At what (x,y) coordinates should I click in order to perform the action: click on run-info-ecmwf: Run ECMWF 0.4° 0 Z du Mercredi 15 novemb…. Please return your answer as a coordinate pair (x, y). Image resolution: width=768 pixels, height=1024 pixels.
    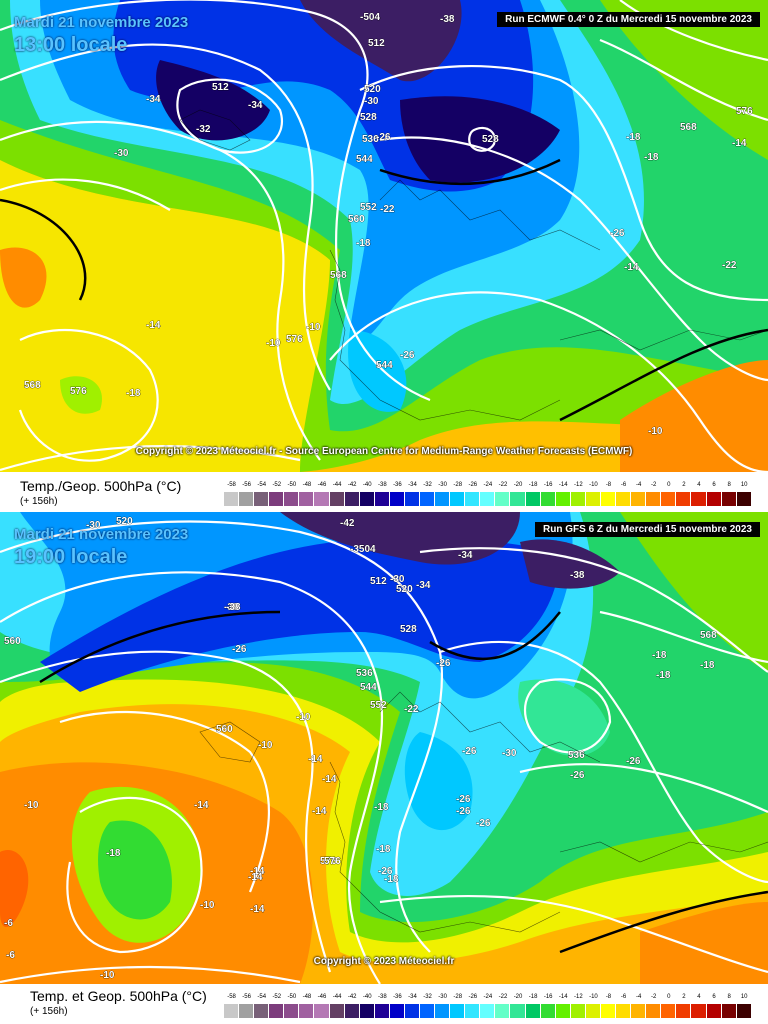
    Looking at the image, I should click on (628, 19).